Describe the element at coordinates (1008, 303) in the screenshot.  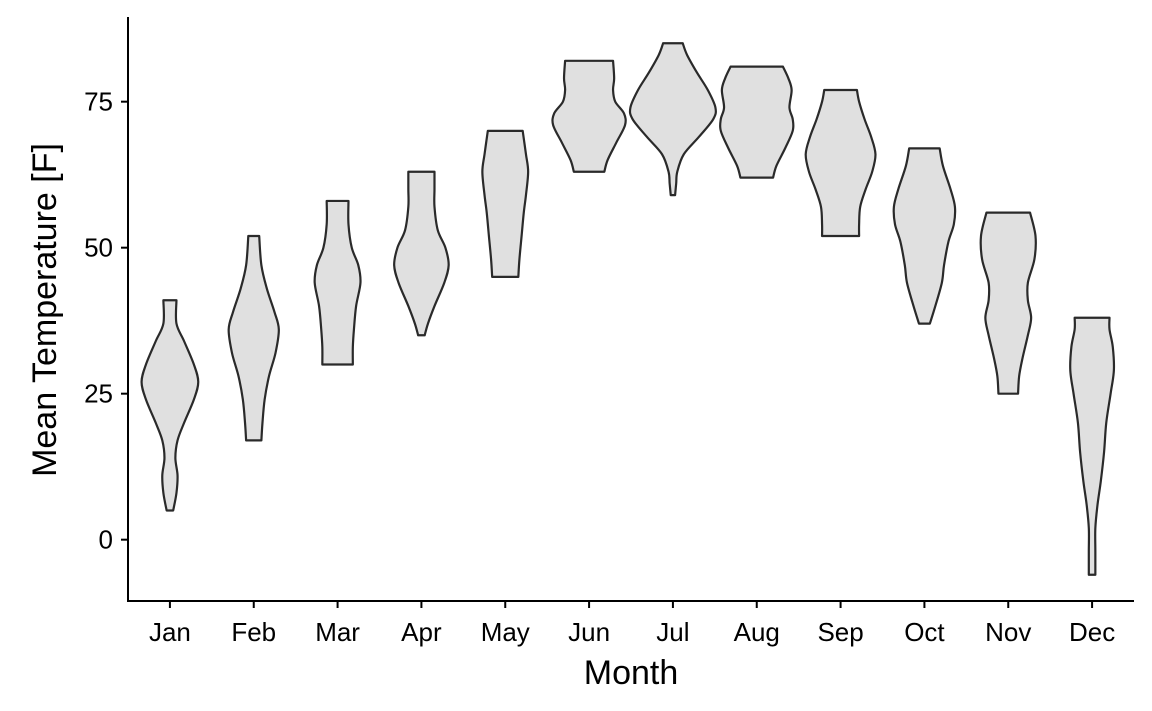
I see `violin-nov` at that location.